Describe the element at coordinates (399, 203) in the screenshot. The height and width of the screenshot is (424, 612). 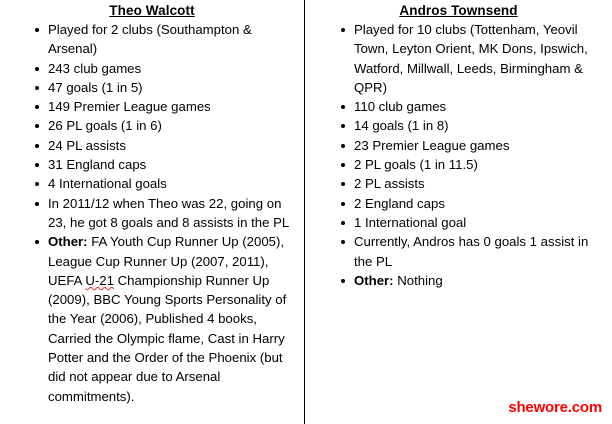
I see `fact-text: 2 England caps` at that location.